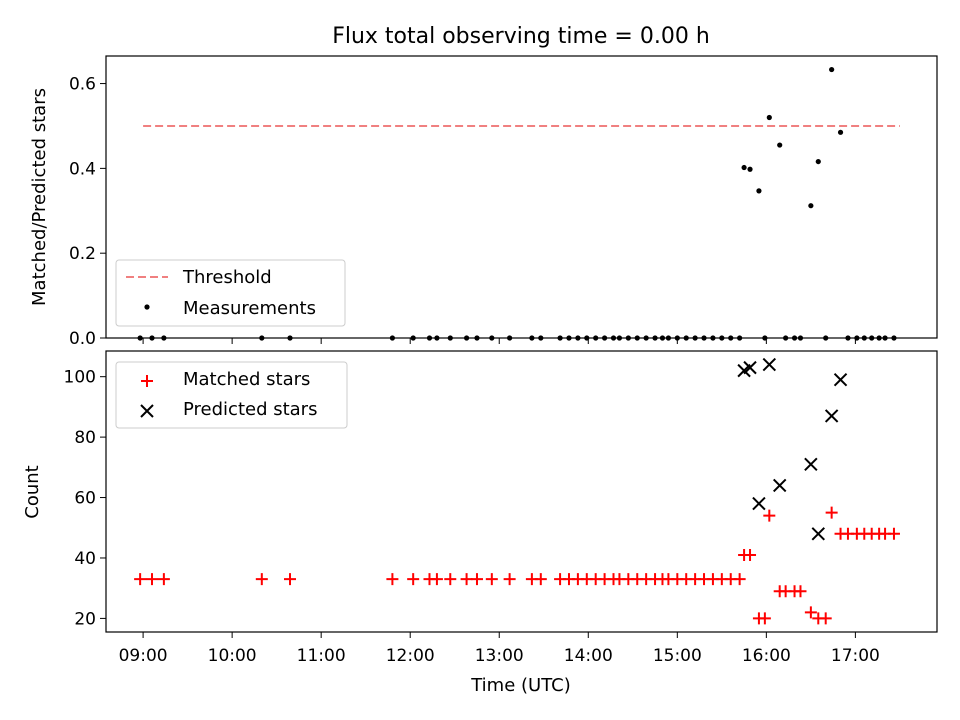  What do you see at coordinates (410, 656) in the screenshot?
I see `x-tick-label: 12:00` at bounding box center [410, 656].